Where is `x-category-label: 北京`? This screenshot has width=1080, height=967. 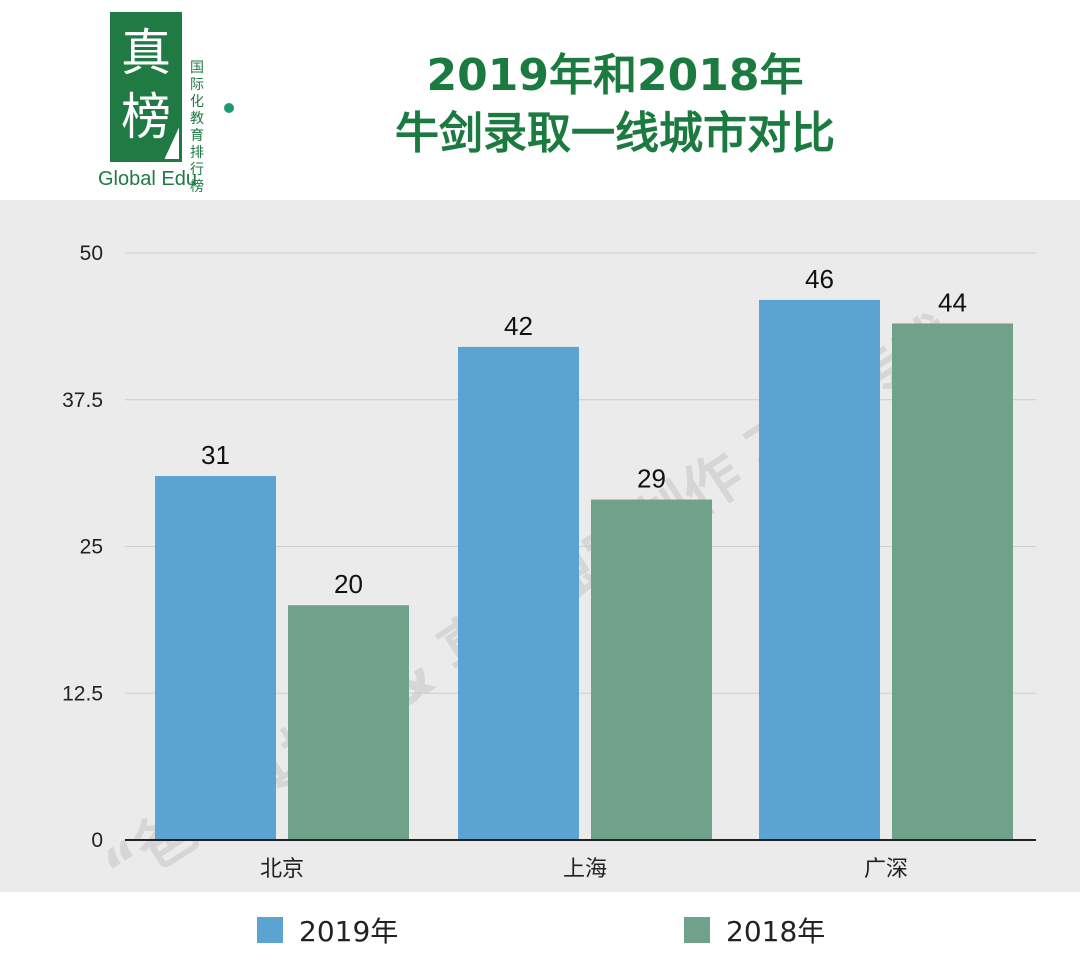 x-category-label: 北京 is located at coordinates (282, 869).